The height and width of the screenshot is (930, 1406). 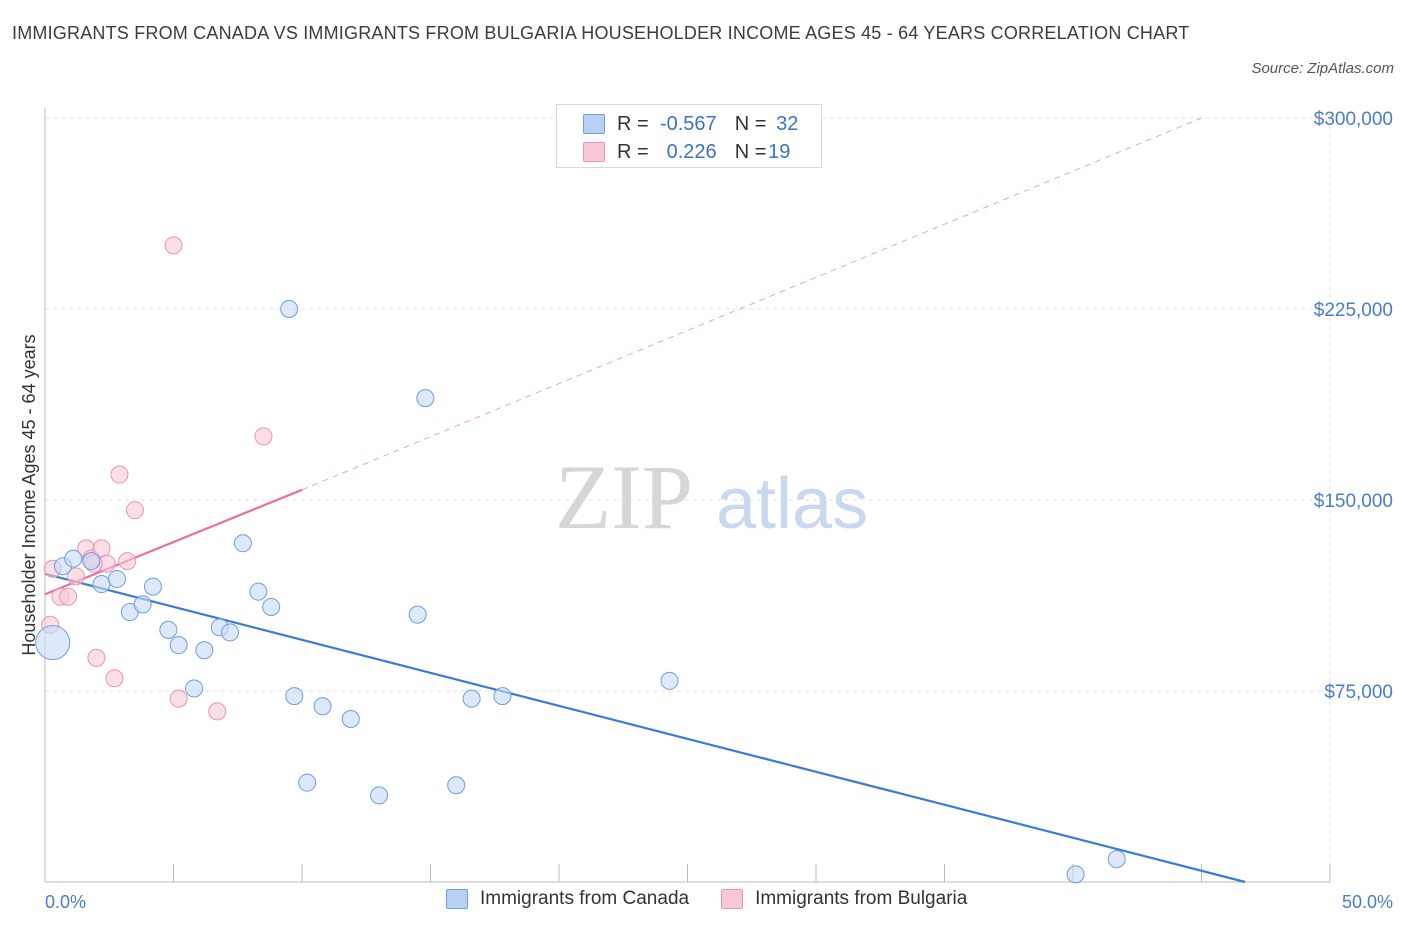 I want to click on correlation-legend: R = -0.567 N = 32 R = 0.226 N = 19, so click(x=689, y=136).